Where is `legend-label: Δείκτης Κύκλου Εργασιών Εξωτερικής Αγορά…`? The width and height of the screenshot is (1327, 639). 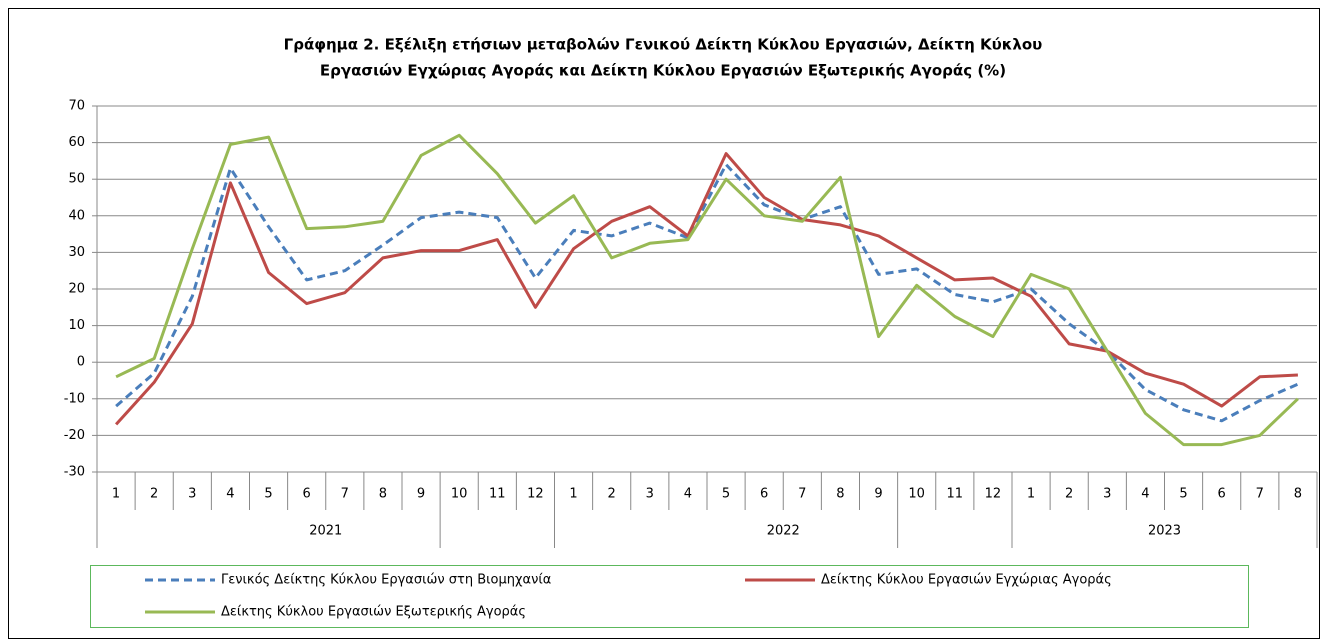
legend-label: Δείκτης Κύκλου Εργασιών Εξωτερικής Αγορά… is located at coordinates (373, 612).